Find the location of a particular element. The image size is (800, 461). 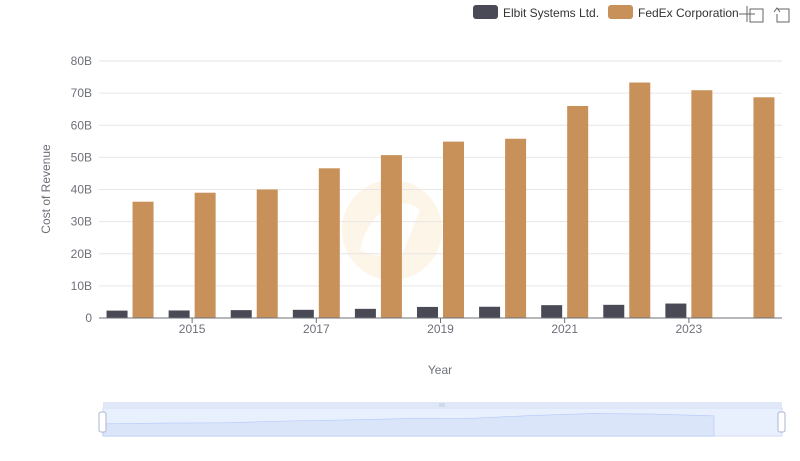

legend-item-fedex: FedEx Corporation is located at coordinates (673, 12).